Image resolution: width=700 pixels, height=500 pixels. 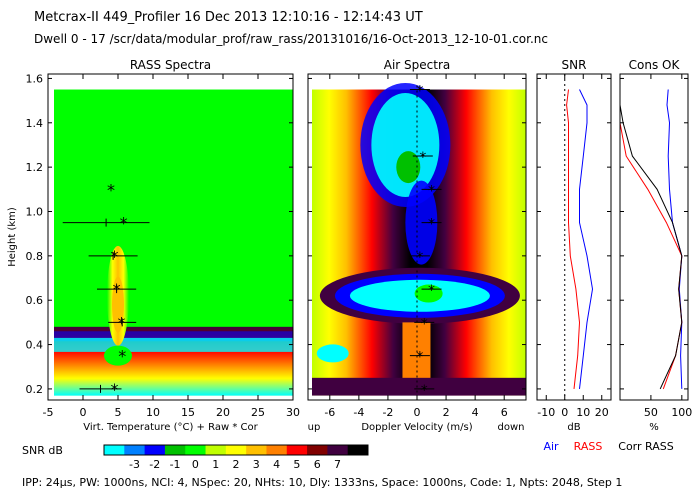 I want to click on x-tick-label: 15, so click(x=188, y=412).